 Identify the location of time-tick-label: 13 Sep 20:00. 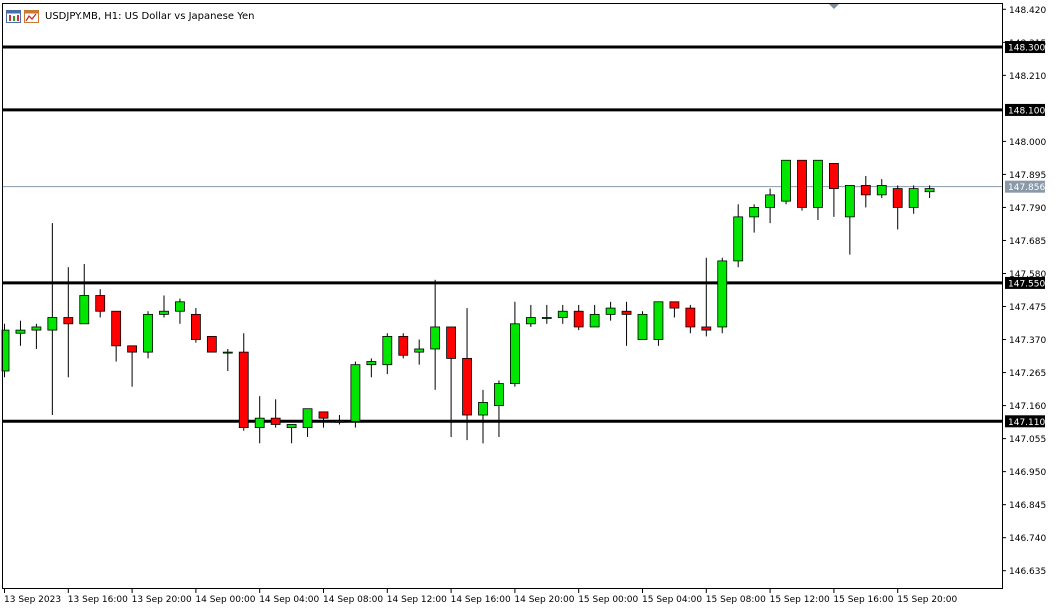
(162, 600).